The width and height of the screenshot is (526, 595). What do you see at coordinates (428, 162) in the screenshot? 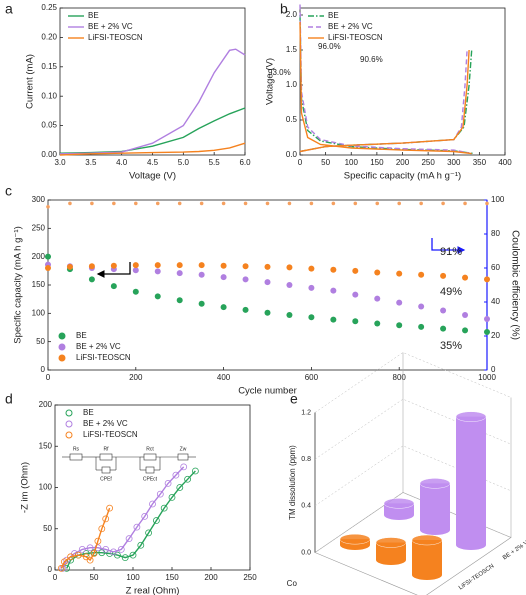
I see `x-tick-label: 250` at bounding box center [428, 162].